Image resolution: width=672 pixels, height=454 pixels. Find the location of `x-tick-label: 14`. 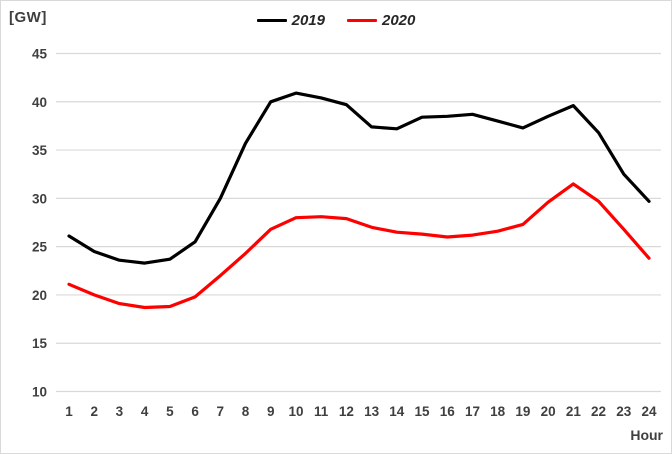

x-tick-label: 14 is located at coordinates (397, 411).